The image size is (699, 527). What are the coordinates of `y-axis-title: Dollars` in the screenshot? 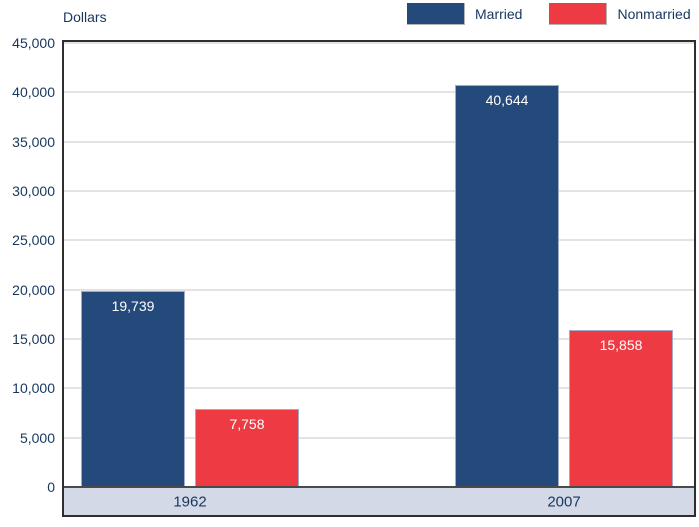 It's located at (85, 17).